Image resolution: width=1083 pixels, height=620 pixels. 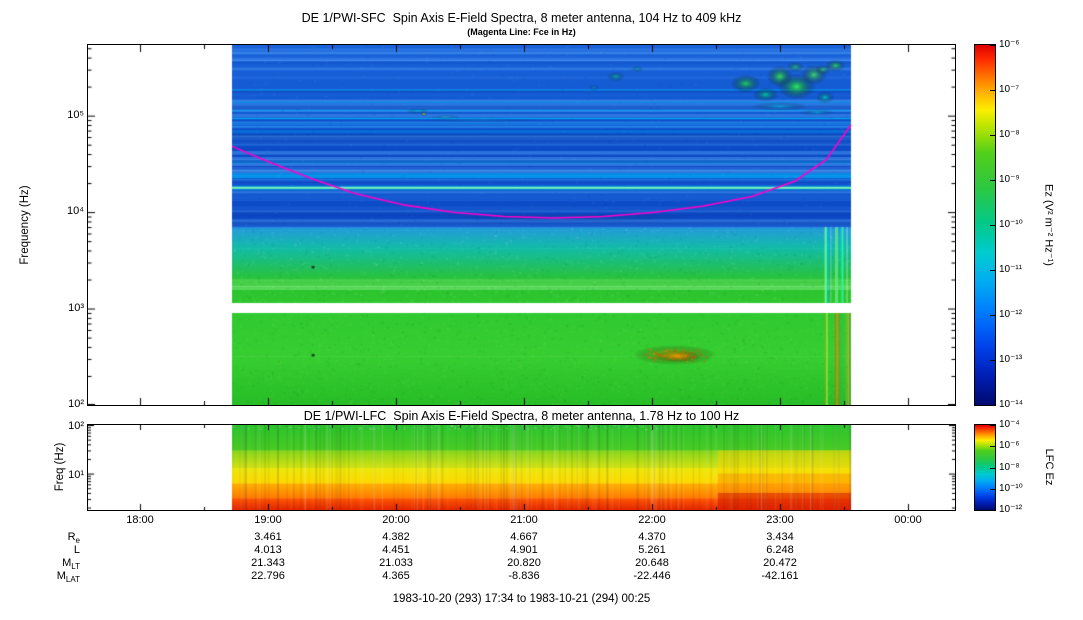 I want to click on x-tick-label: 18:00, so click(x=140, y=520).